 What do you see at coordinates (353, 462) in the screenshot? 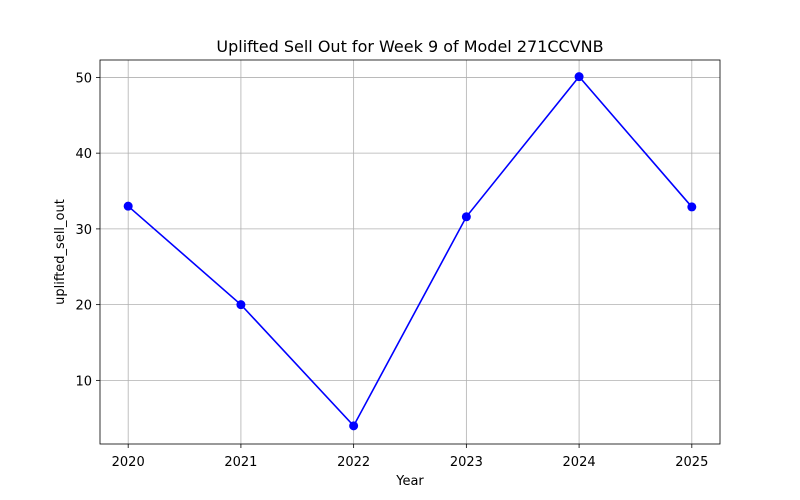
I see `x-tick-label: 2022` at bounding box center [353, 462].